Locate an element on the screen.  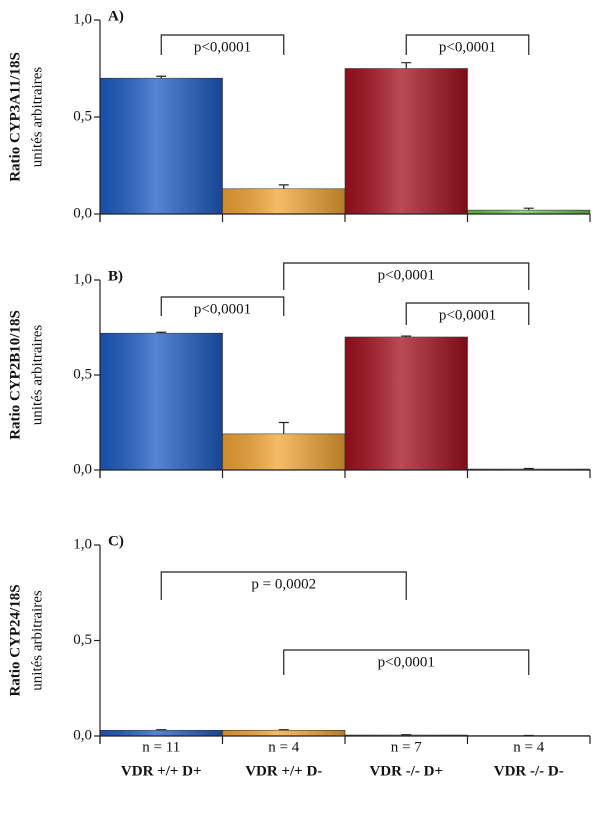
x-tick-label: VDR +/+ D+ is located at coordinates (161, 771).